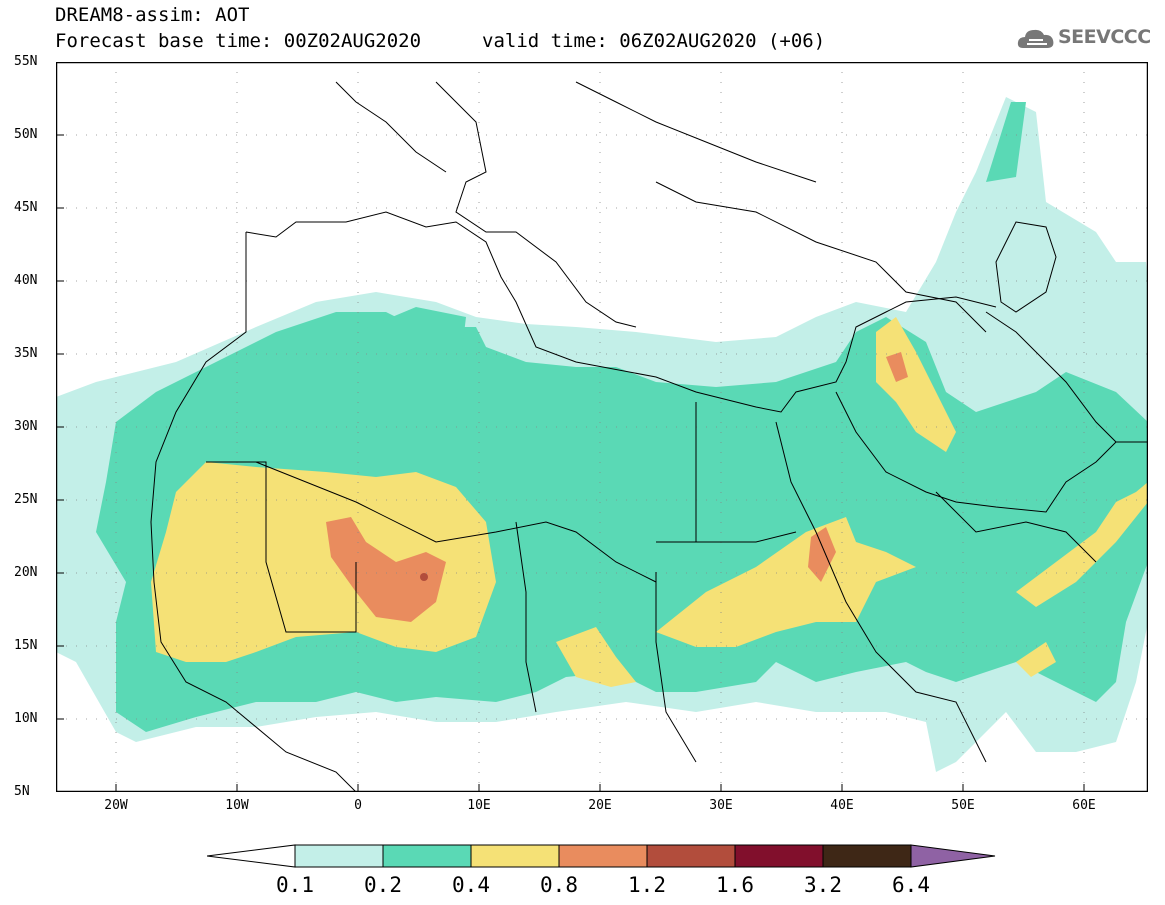 The image size is (1165, 905). What do you see at coordinates (721, 805) in the screenshot?
I see `lon-label: 30E` at bounding box center [721, 805].